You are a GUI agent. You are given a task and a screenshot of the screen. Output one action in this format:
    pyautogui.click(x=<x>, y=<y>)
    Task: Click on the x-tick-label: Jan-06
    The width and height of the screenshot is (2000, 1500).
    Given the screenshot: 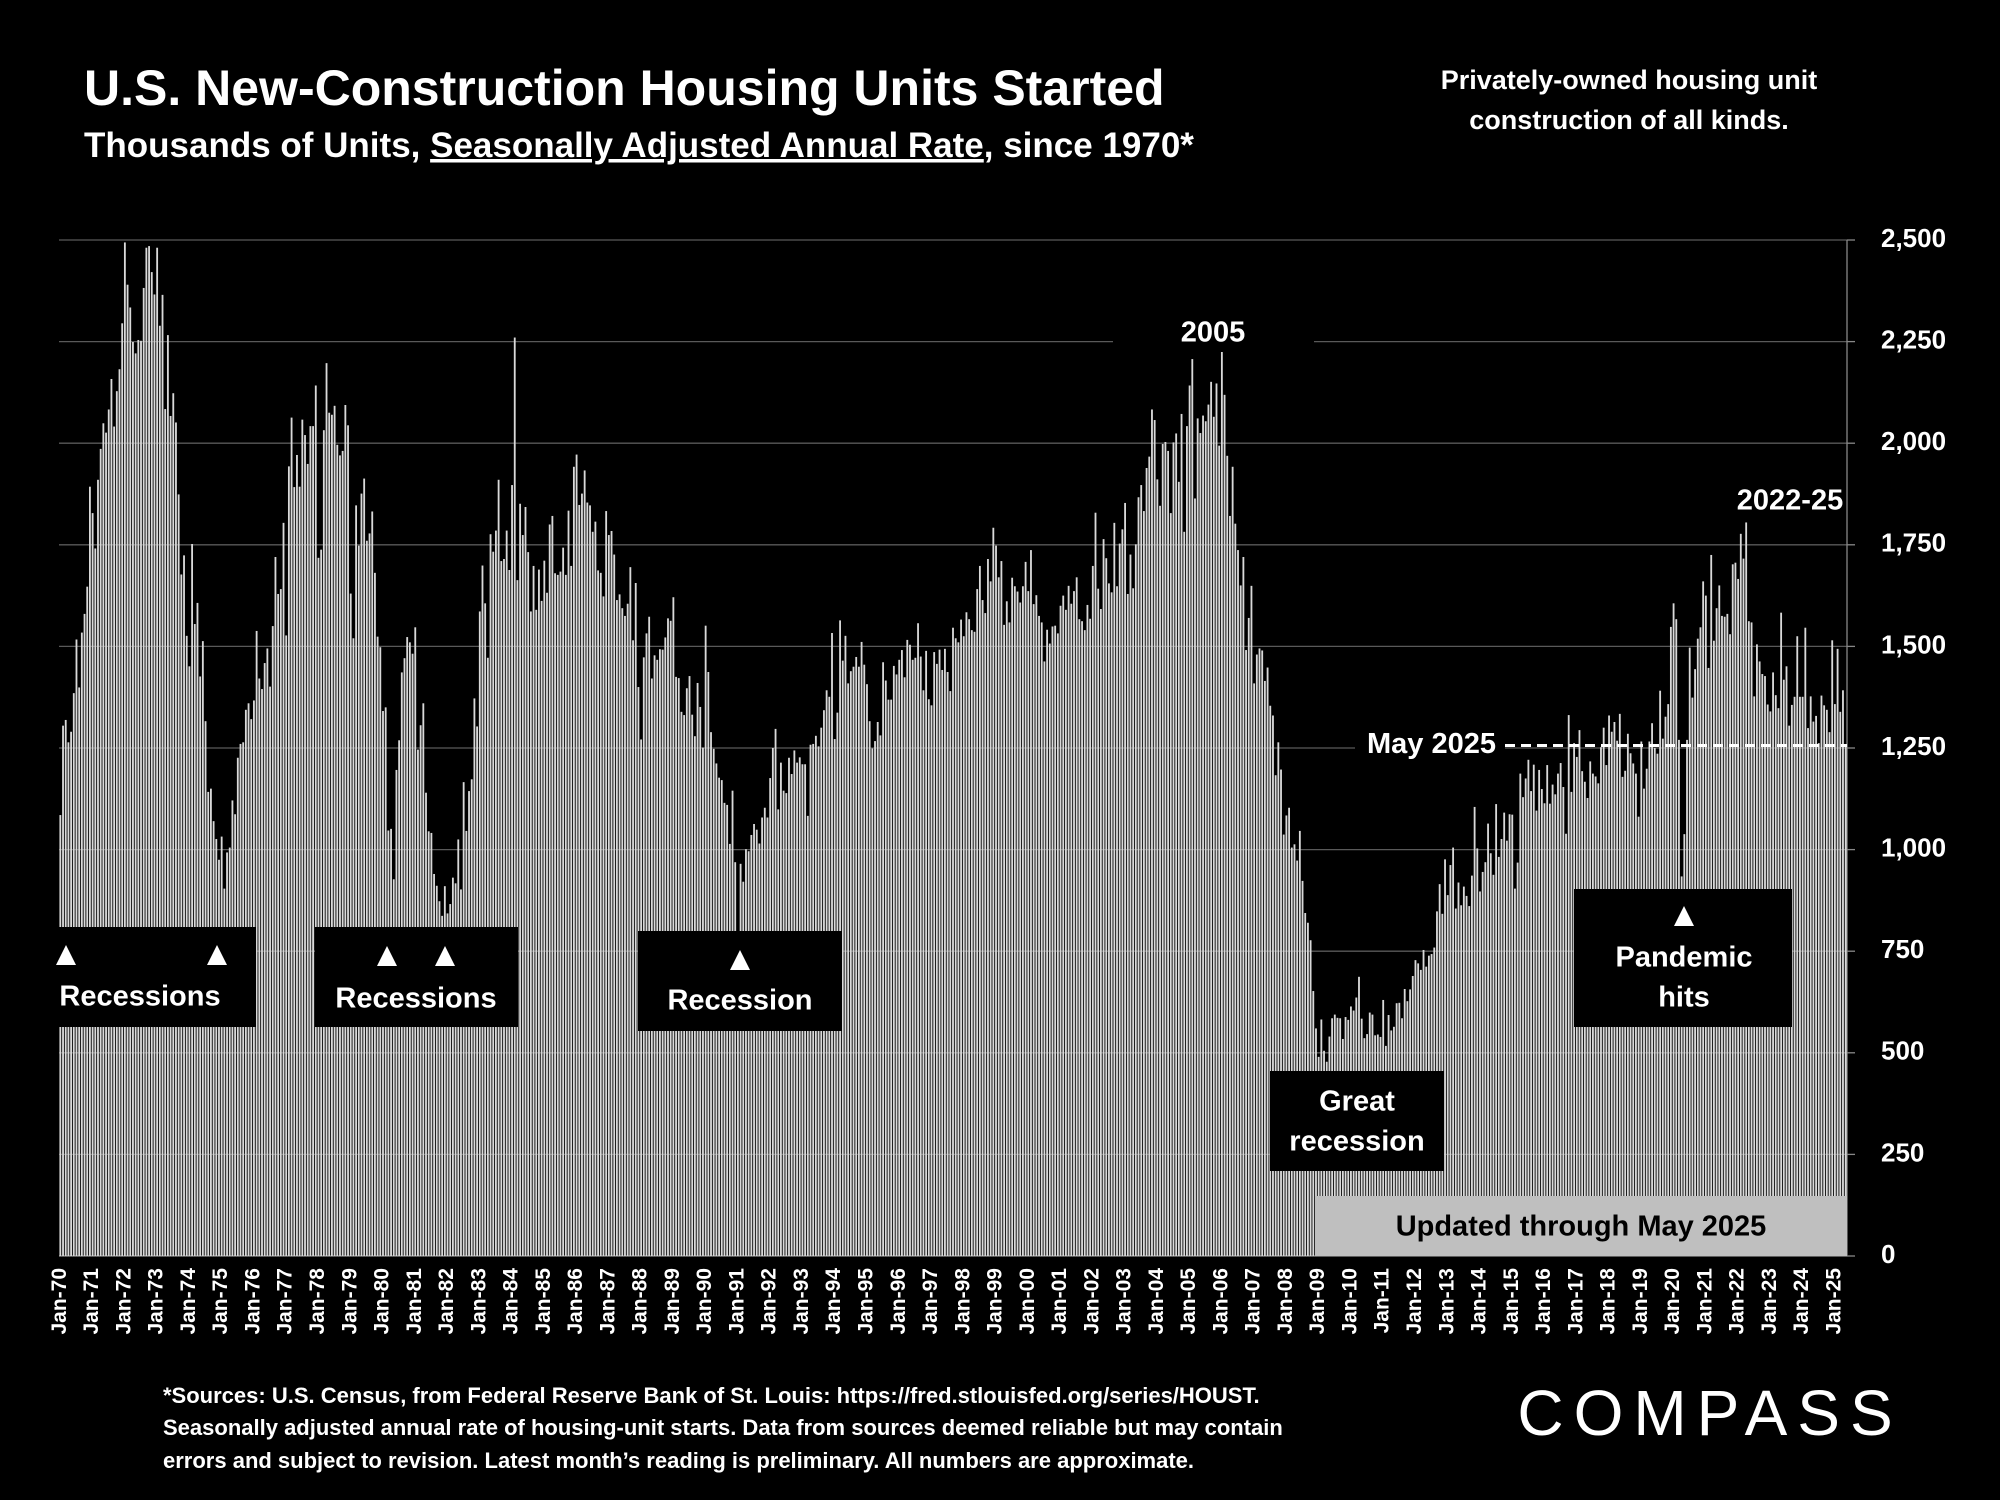 What is the action you would take?
    pyautogui.click(x=1220, y=1301)
    